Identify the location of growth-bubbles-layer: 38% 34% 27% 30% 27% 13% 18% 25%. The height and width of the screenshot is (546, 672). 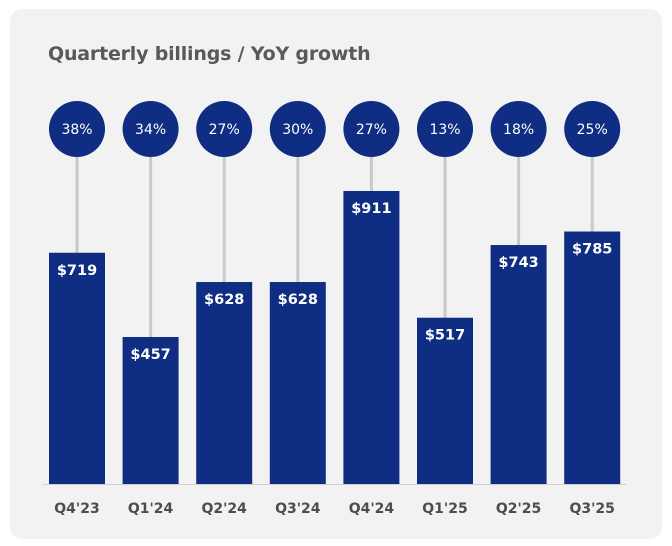
(335, 129).